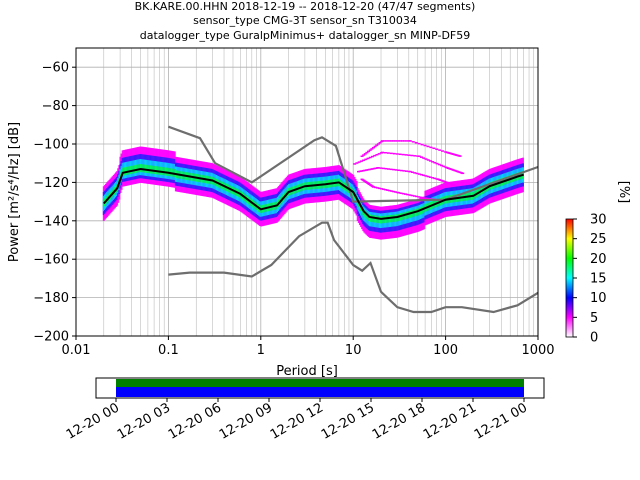  What do you see at coordinates (320, 383) in the screenshot?
I see `coverage-data-band` at bounding box center [320, 383].